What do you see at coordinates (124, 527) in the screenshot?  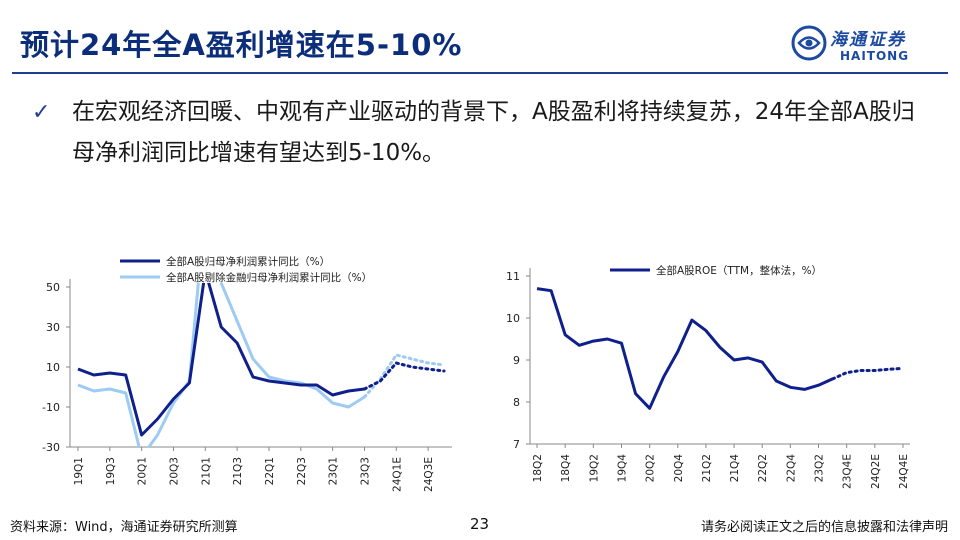 I see `footer-source: 资料来源：Wind，海通证券研究所测算` at bounding box center [124, 527].